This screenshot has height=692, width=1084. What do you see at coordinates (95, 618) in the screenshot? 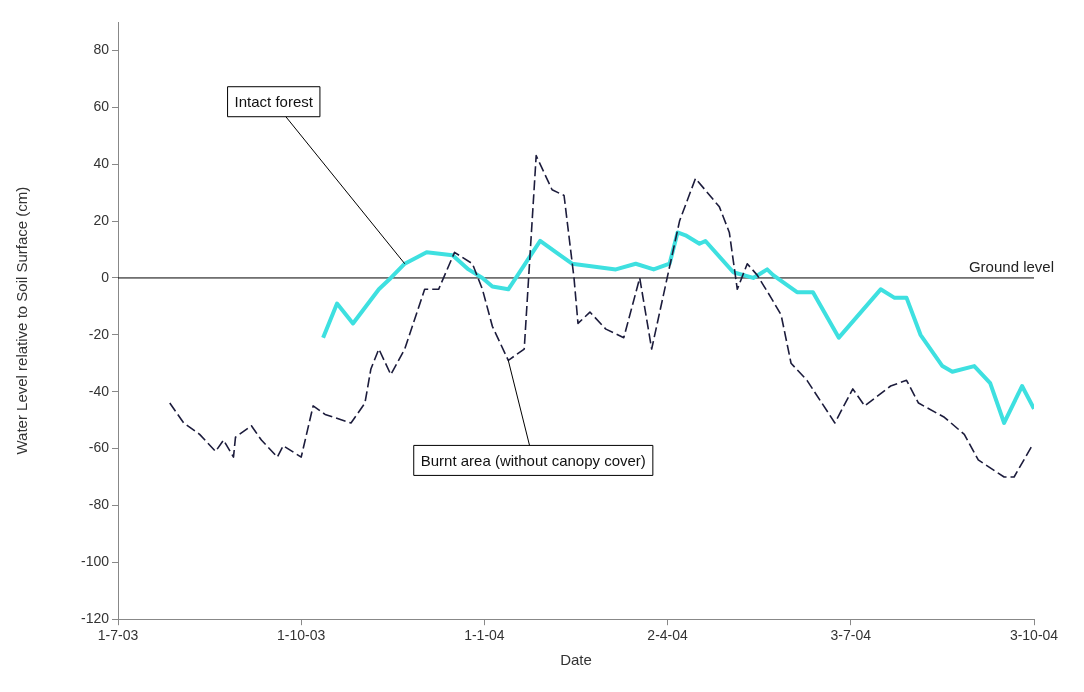
I see `y-tick-label: -120` at bounding box center [95, 618].